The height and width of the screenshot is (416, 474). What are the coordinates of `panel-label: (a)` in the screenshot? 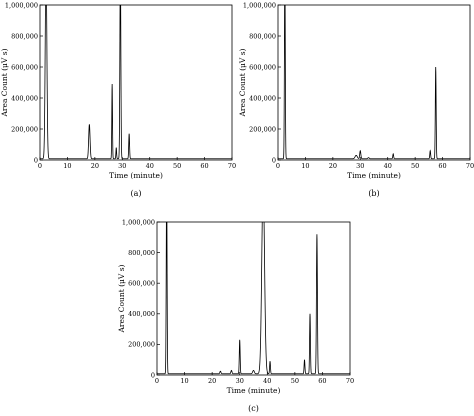 It's located at (135, 193).